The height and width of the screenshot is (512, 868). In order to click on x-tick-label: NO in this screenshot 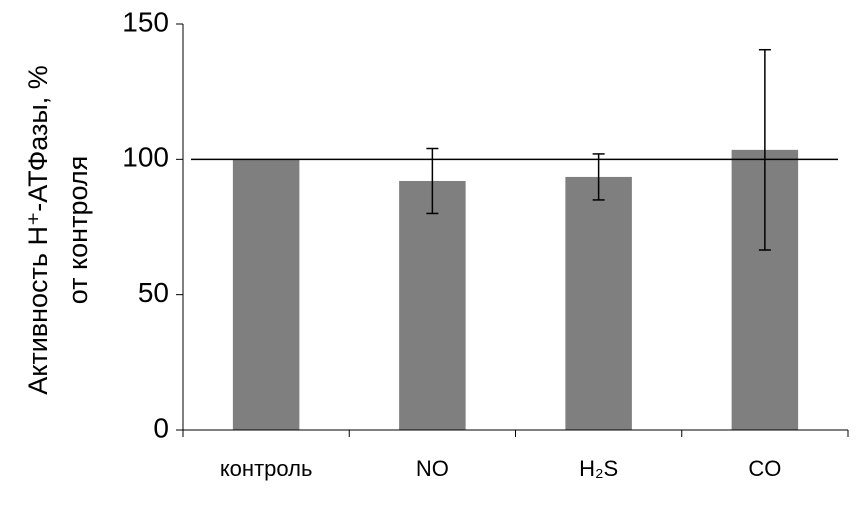, I will do `click(432, 468)`.